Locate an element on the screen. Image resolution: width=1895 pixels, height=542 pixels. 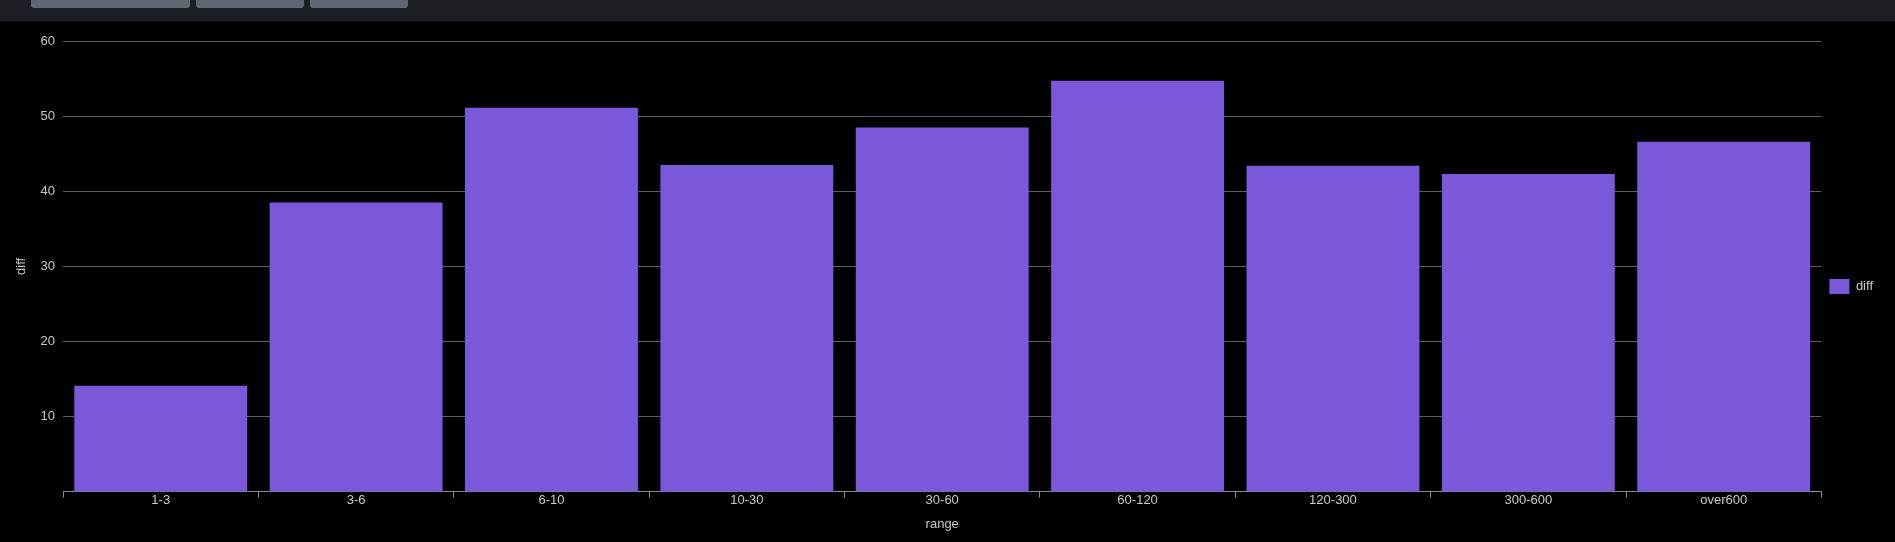
x-tick-label: 60-120 is located at coordinates (1137, 500).